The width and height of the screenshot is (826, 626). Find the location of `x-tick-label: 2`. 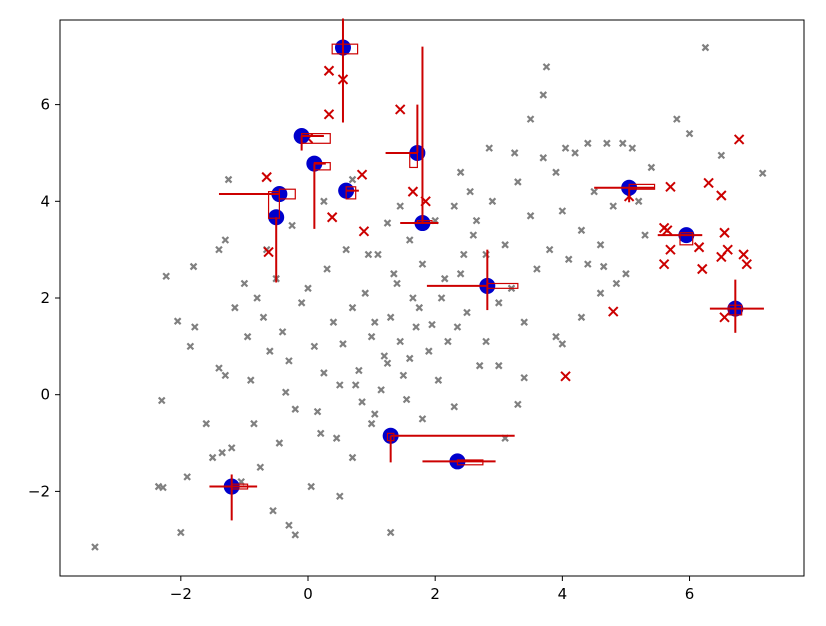

x-tick-label: 2 is located at coordinates (435, 594).